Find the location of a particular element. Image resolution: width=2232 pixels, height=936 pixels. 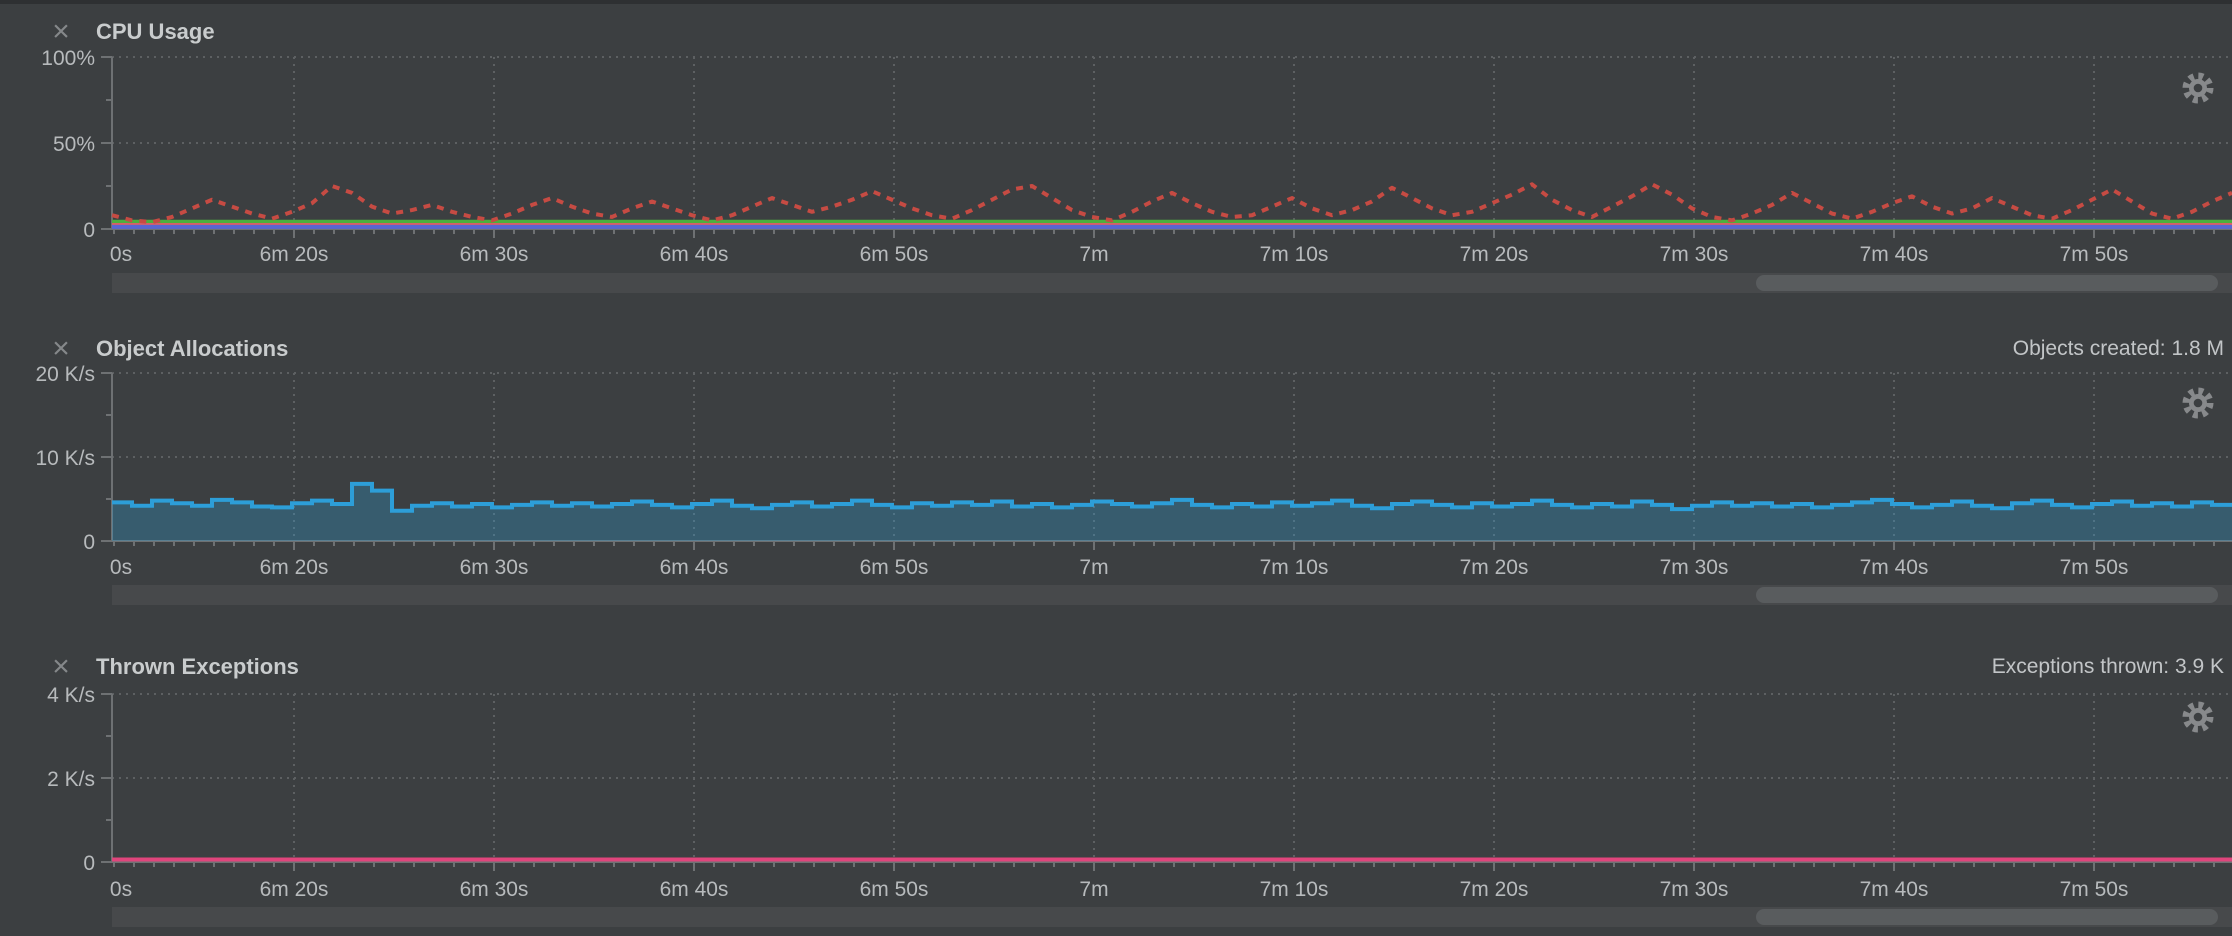

allocations-line is located at coordinates (1172, 497).